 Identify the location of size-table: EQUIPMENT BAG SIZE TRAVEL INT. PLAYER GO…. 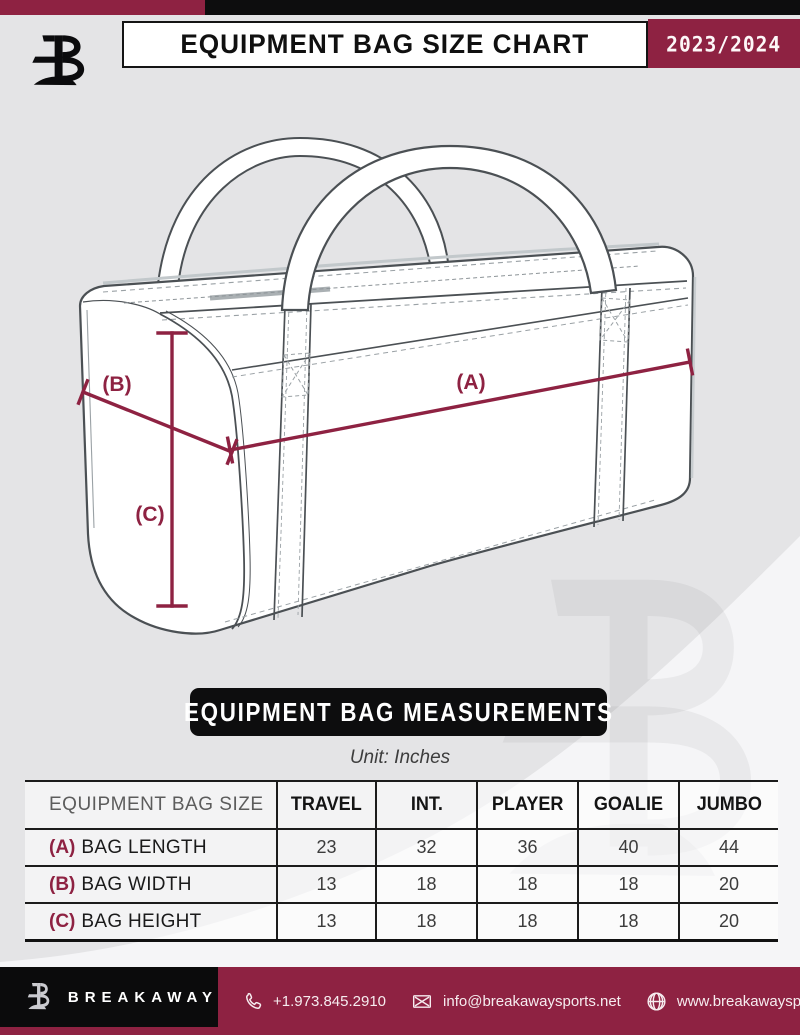
(401, 861).